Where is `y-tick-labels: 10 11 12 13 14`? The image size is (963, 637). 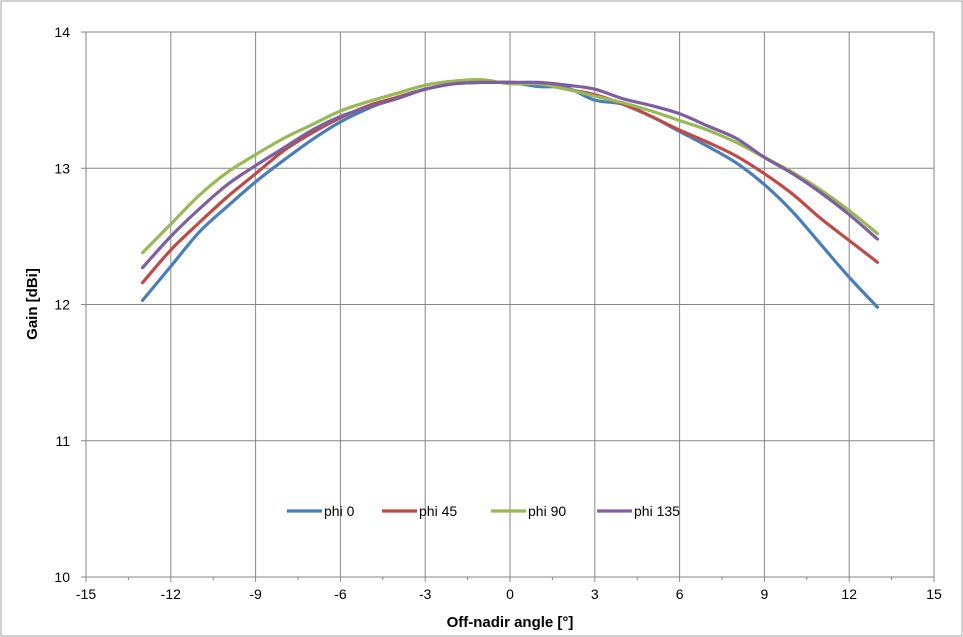
y-tick-labels: 10 11 12 13 14 is located at coordinates (62, 304).